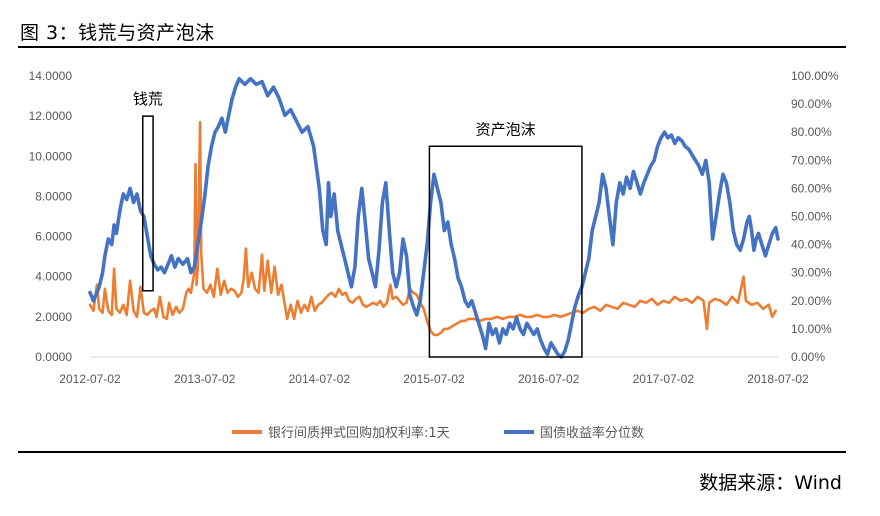 The height and width of the screenshot is (516, 880). Describe the element at coordinates (432, 452) in the screenshot. I see `footer-rule` at that location.